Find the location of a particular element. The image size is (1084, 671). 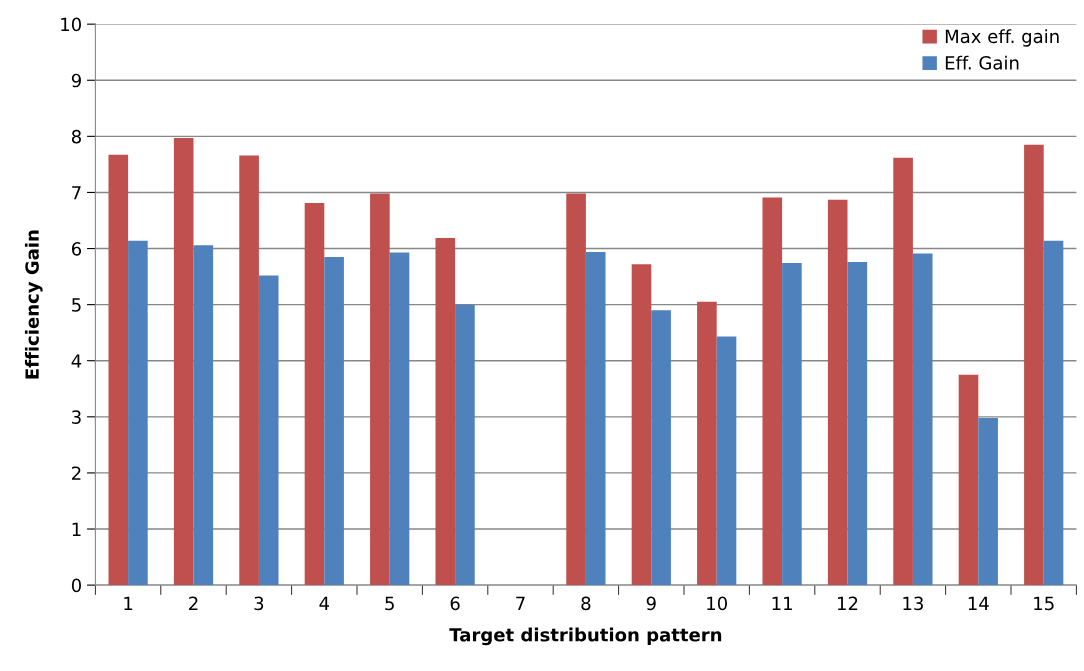

y-tick-label: 9 is located at coordinates (76, 80).